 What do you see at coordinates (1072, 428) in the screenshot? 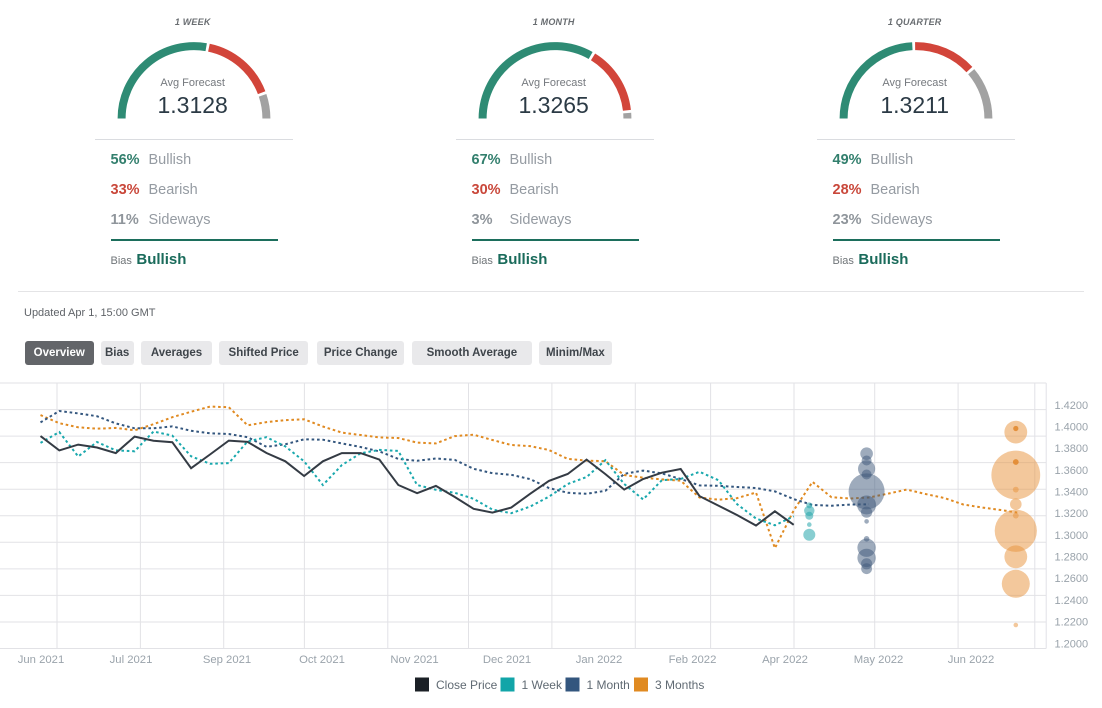
I see `svg-text: 1.4000` at bounding box center [1072, 428].